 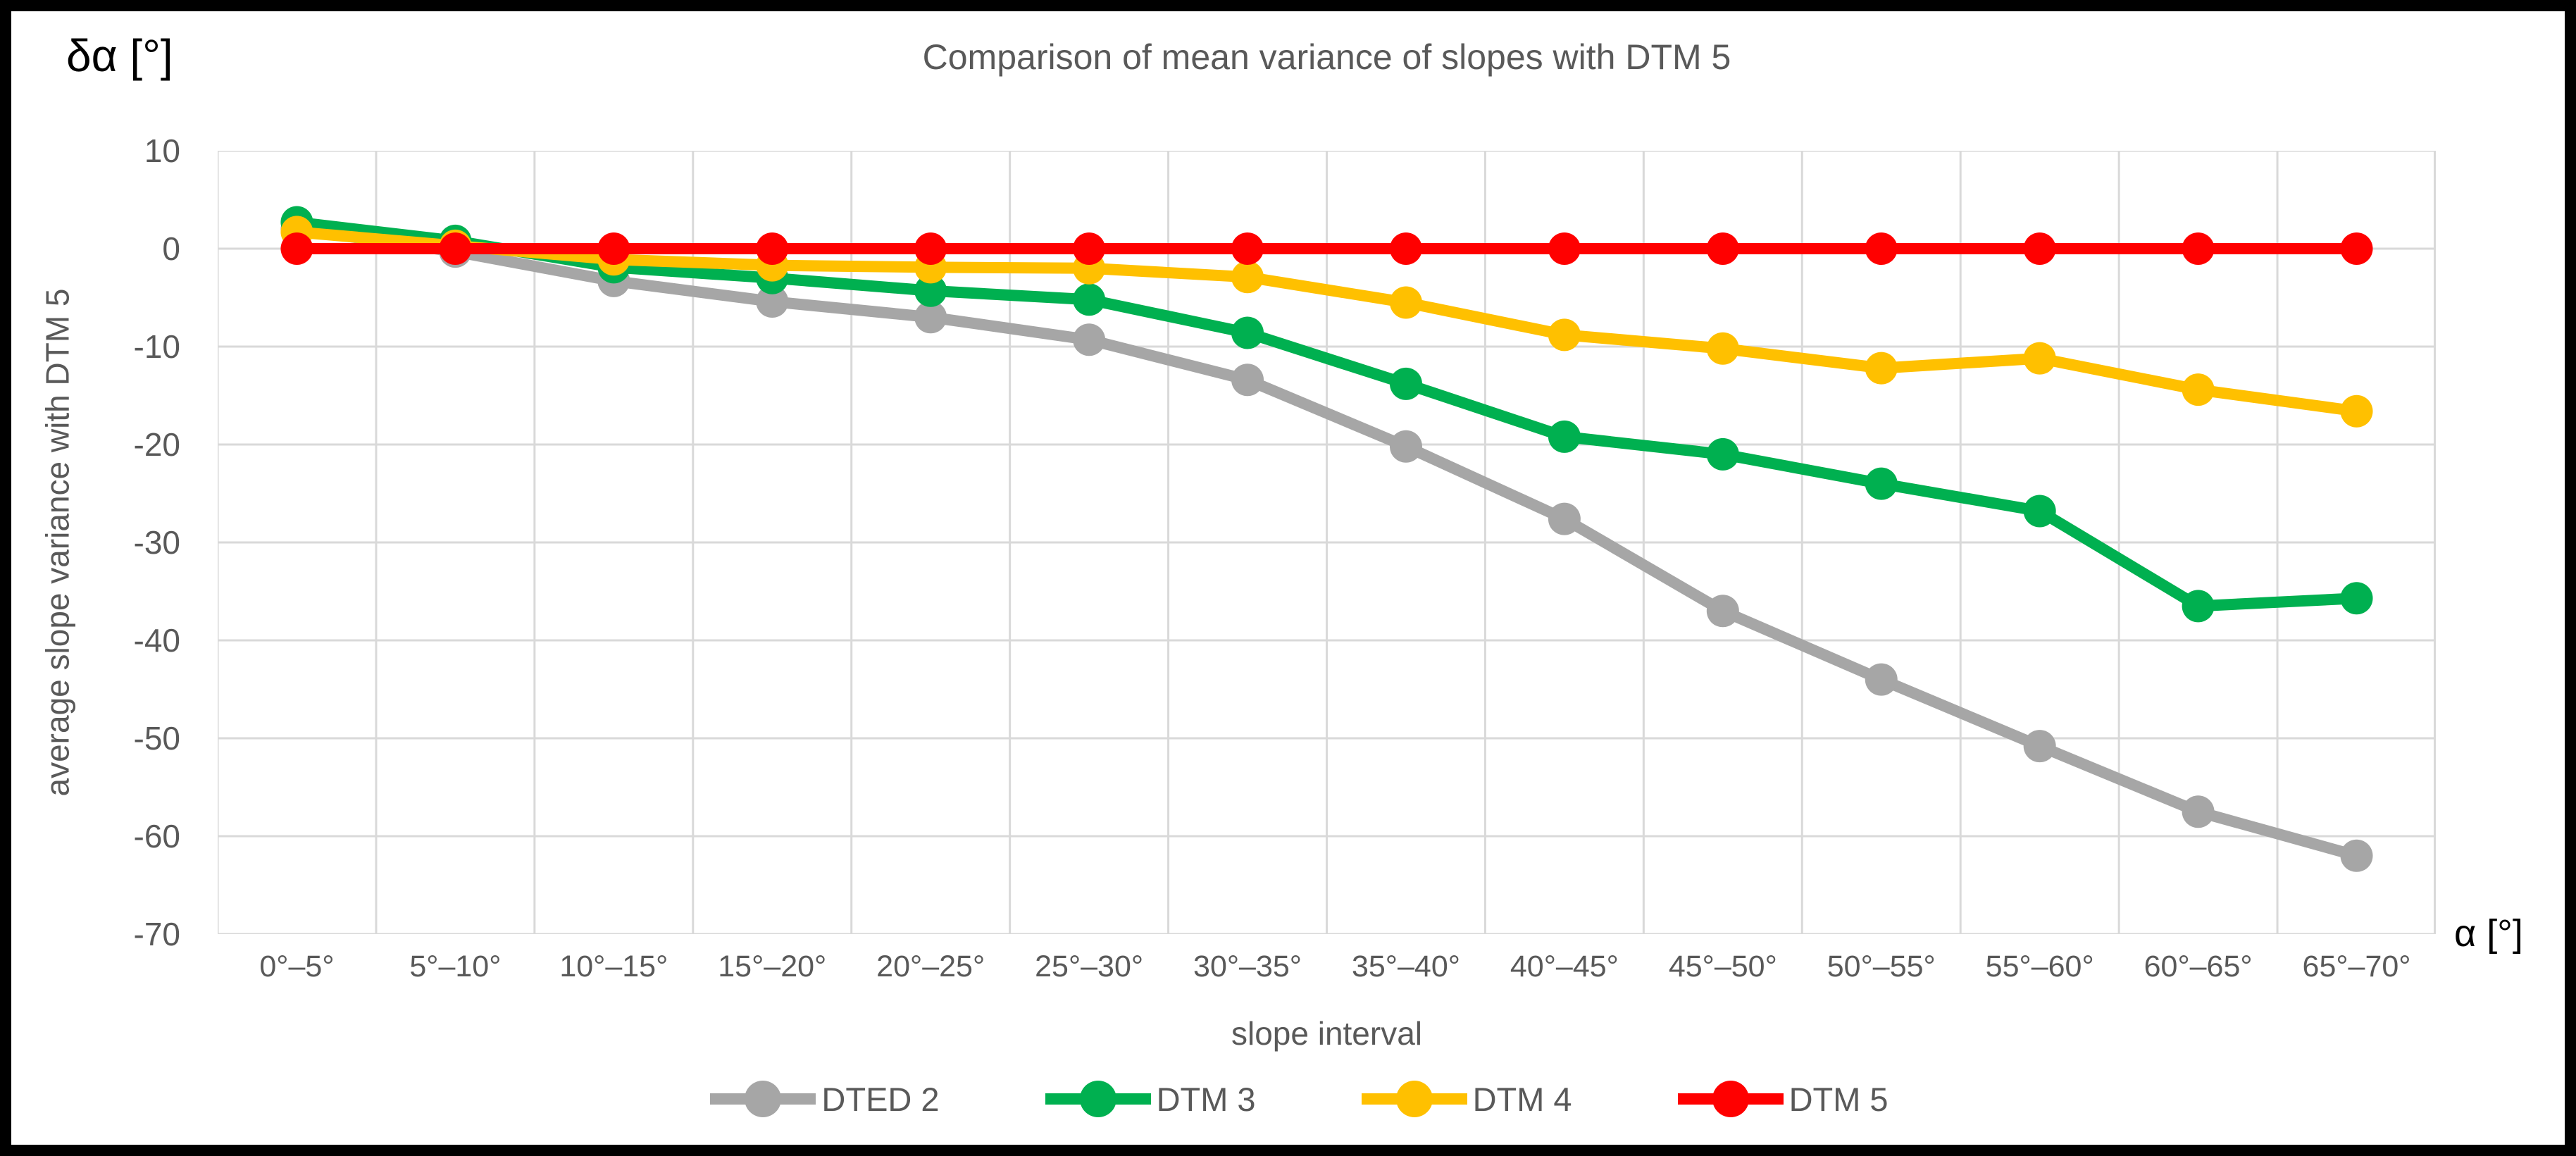 What do you see at coordinates (880, 1099) in the screenshot?
I see `legend-label: DTED 2` at bounding box center [880, 1099].